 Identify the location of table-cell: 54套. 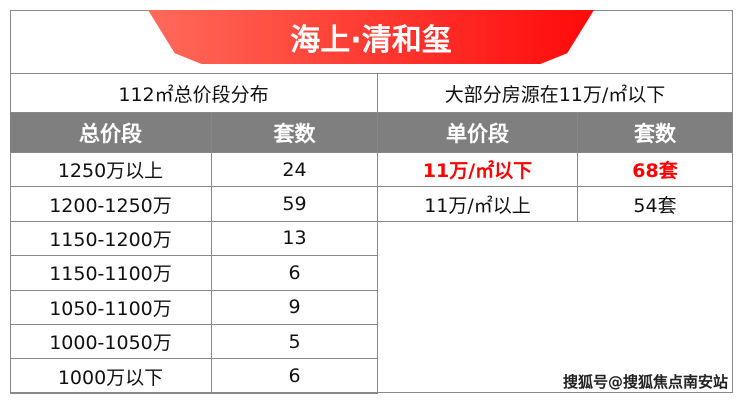
(655, 204).